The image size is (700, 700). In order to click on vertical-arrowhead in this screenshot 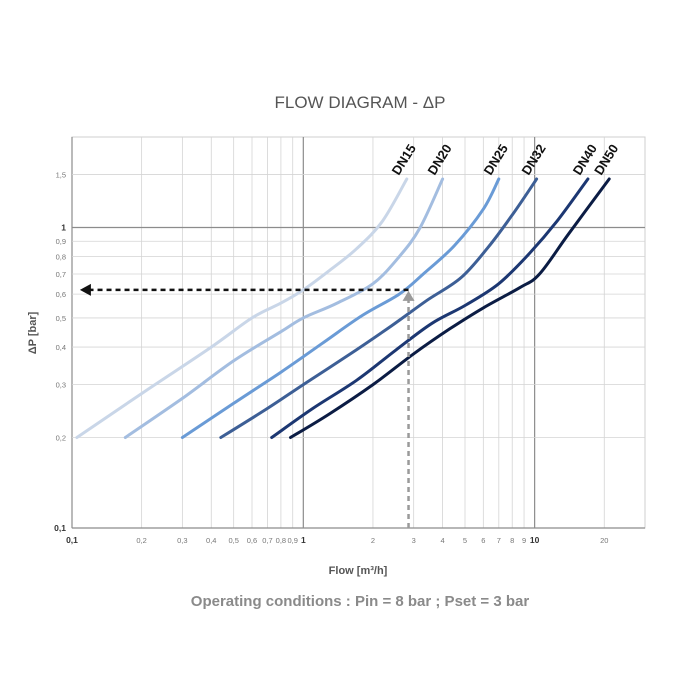, I will do `click(408, 295)`.